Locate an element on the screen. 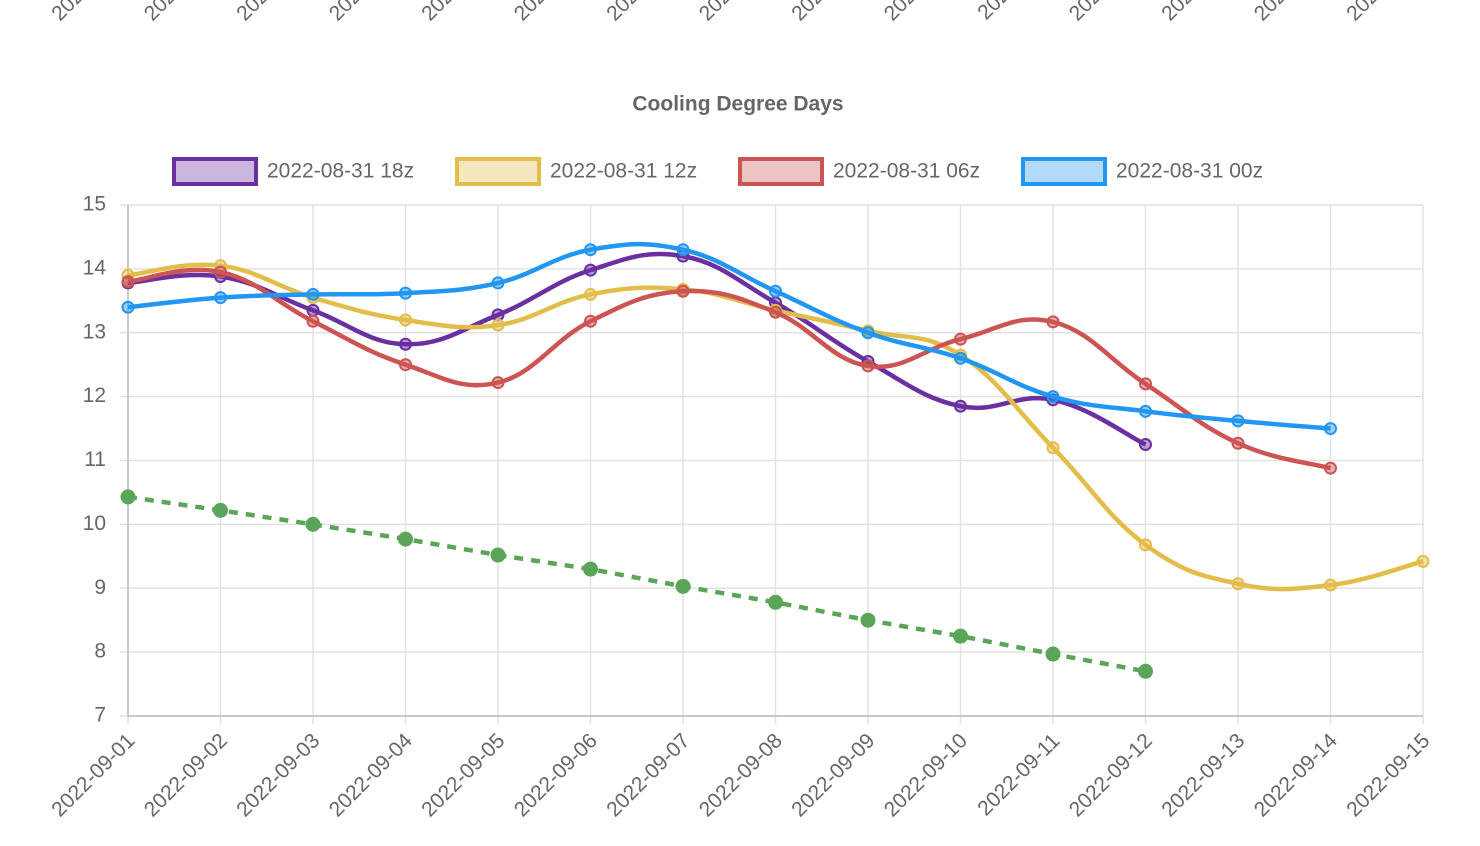 The image size is (1480, 846). y-tick-label: 7 is located at coordinates (100, 715).